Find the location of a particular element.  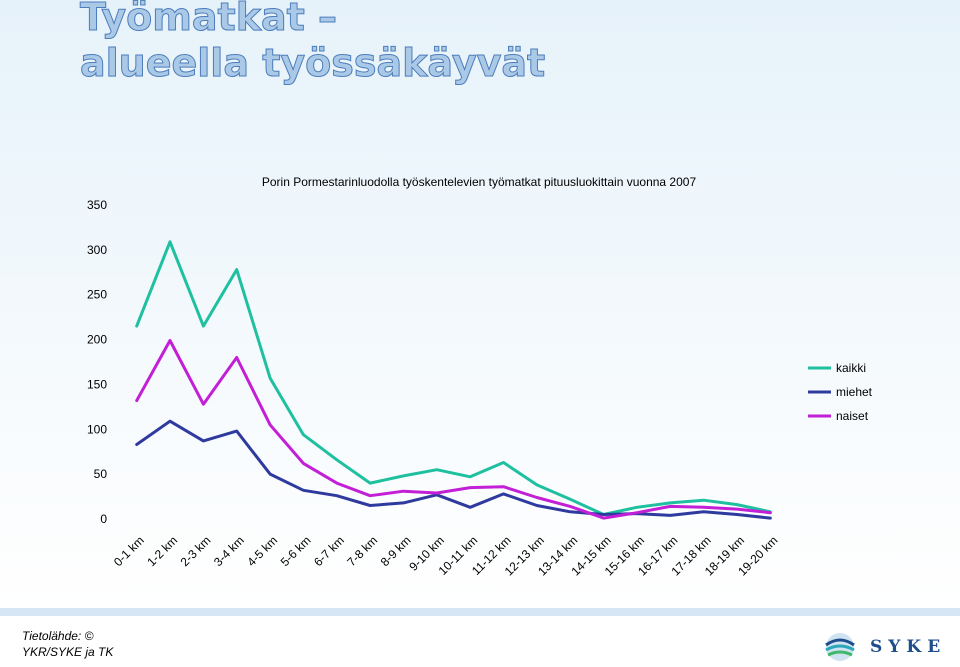

source-line2: YKR/SYKE ja TK is located at coordinates (68, 652).